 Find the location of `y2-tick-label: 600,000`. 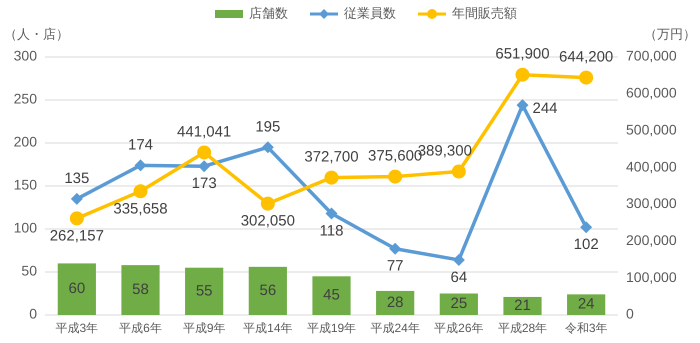

y2-tick-label: 600,000 is located at coordinates (651, 92).